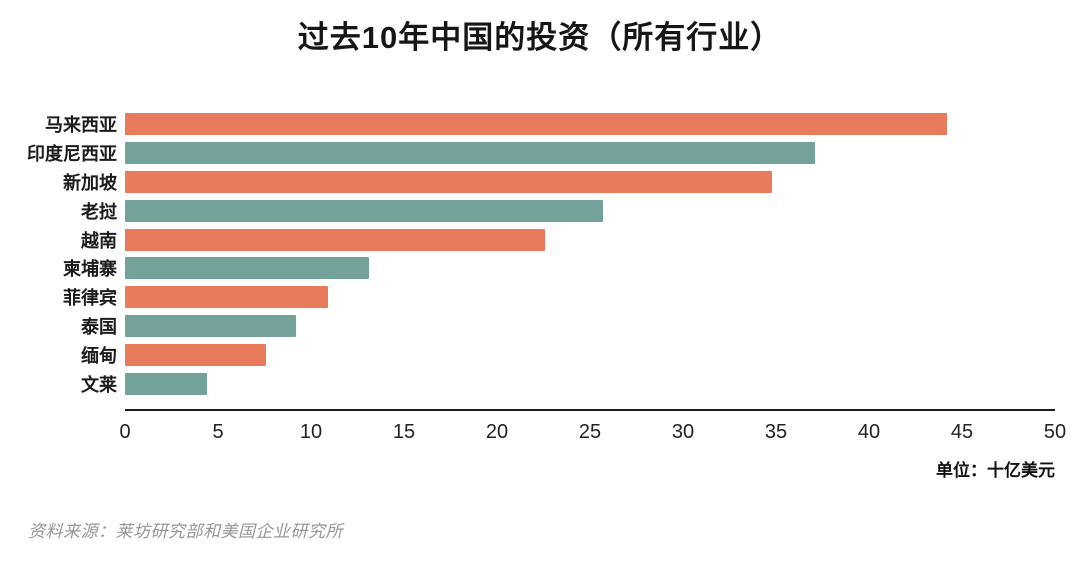  I want to click on category-label: 越南, so click(99, 240).